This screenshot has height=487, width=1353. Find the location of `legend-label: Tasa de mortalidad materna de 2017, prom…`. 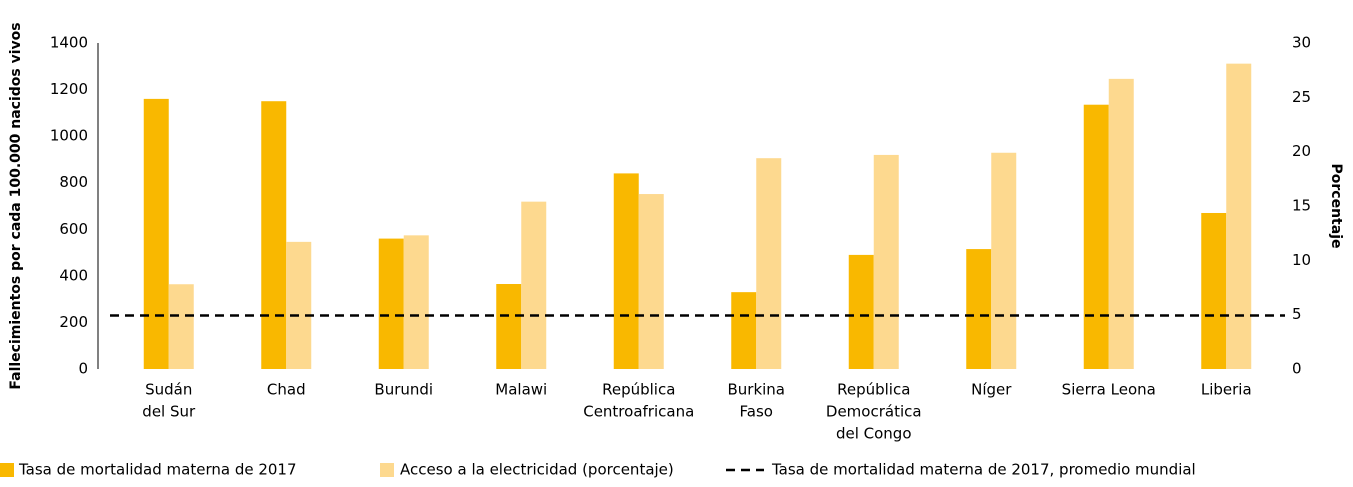

legend-label: Tasa de mortalidad materna de 2017, prom… is located at coordinates (983, 470).